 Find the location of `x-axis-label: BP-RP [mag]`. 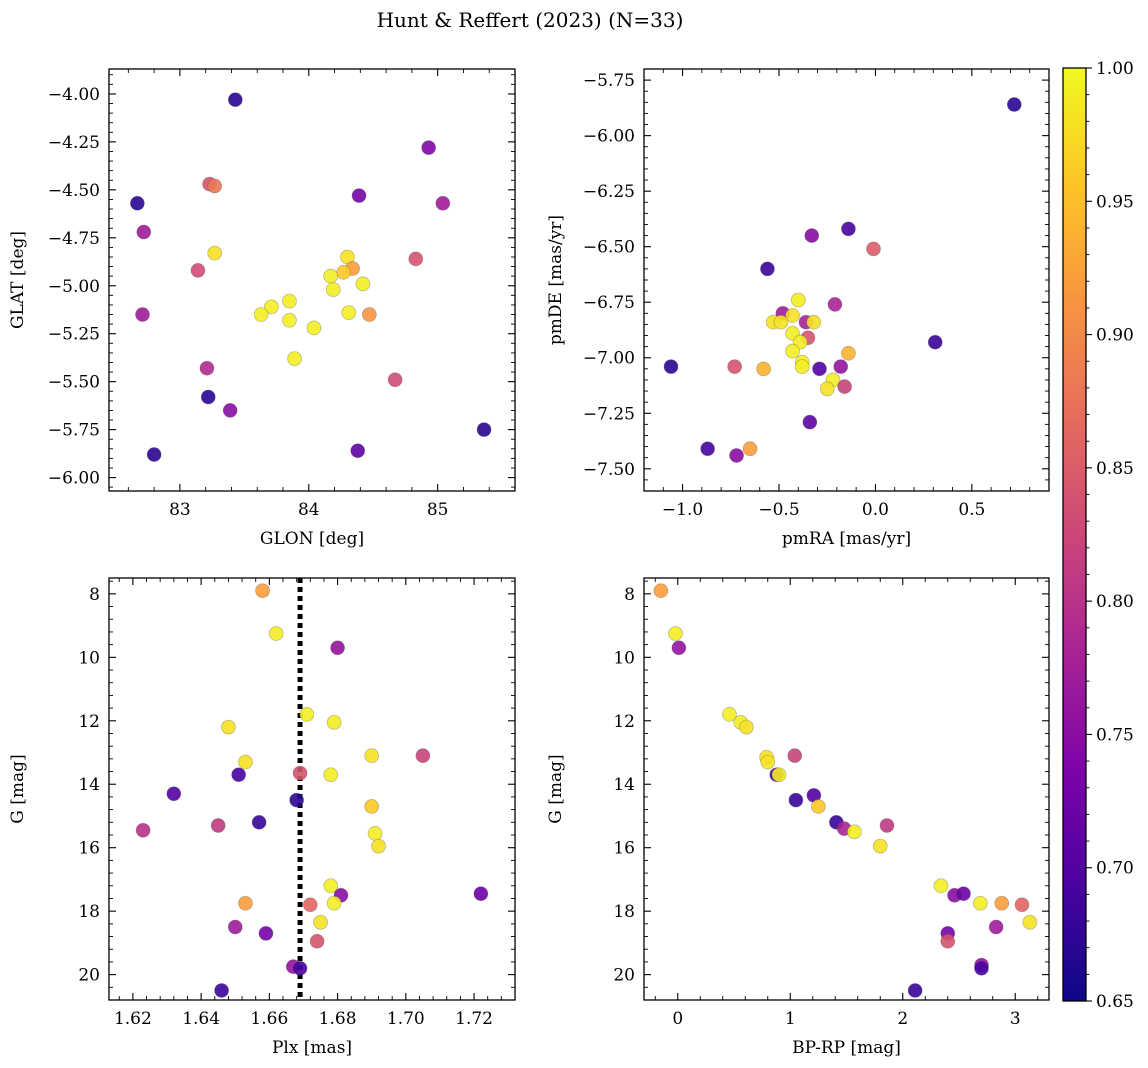

x-axis-label: BP-RP [mag] is located at coordinates (846, 1048).